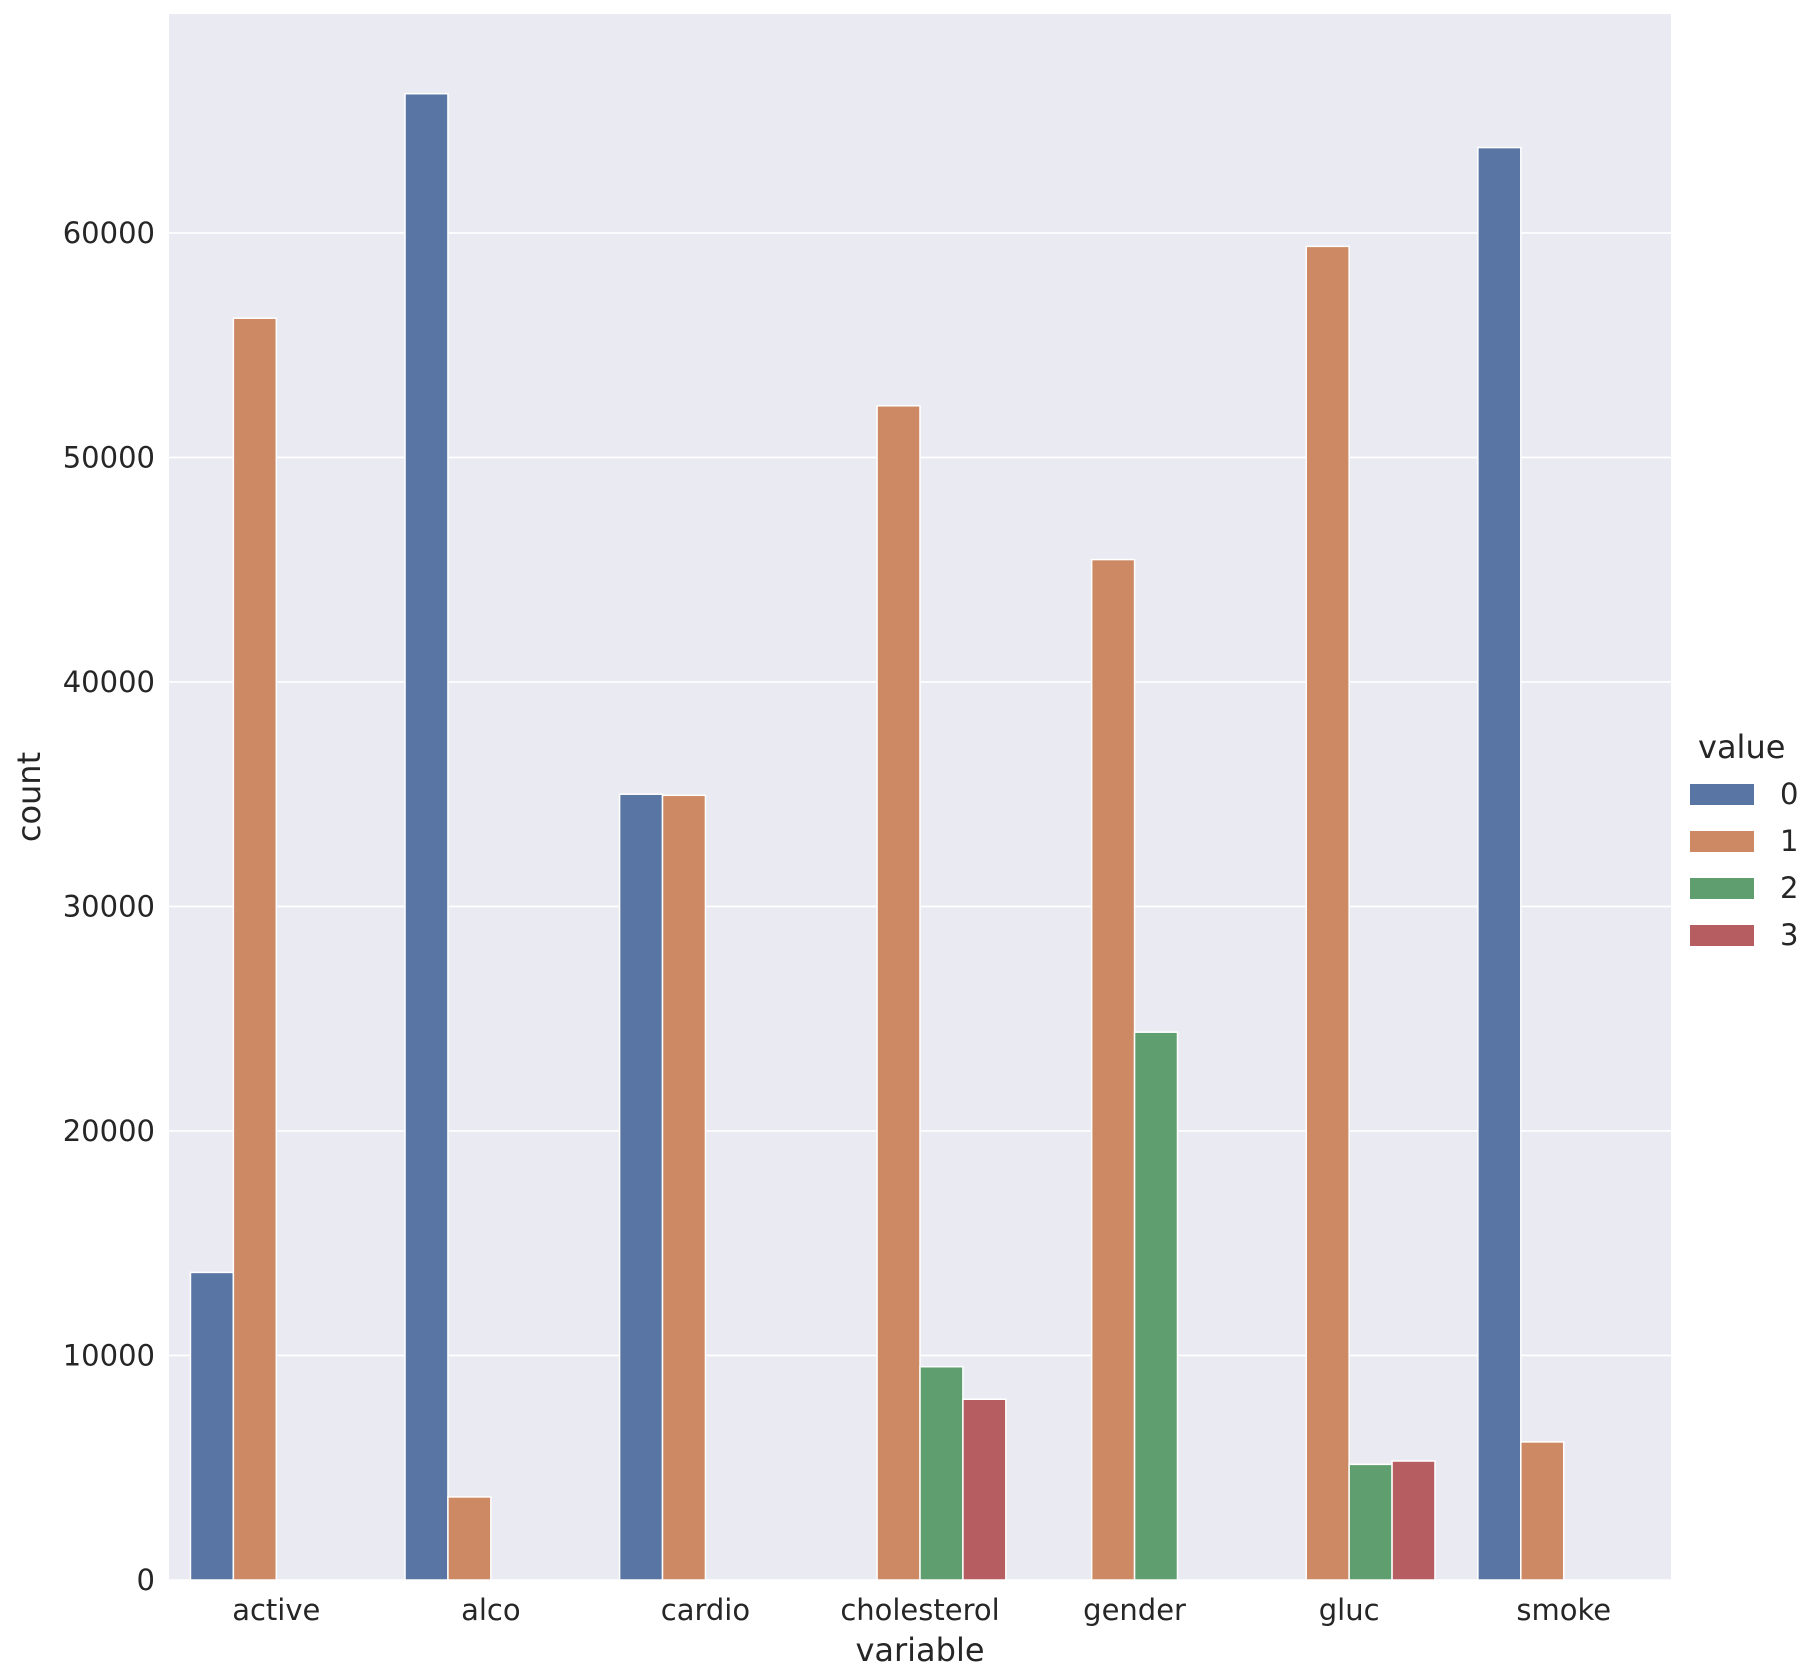 Image resolution: width=1820 pixels, height=1677 pixels. I want to click on y-tick-label: 40000, so click(109, 682).